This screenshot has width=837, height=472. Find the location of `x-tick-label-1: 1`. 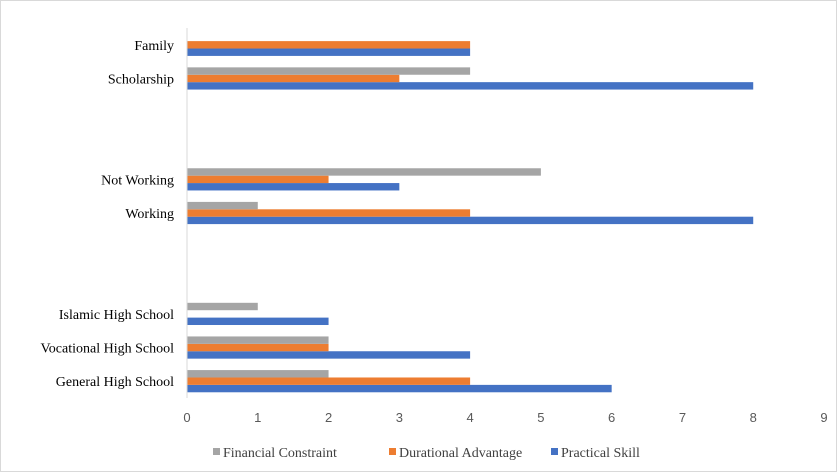

x-tick-label-1: 1 is located at coordinates (257, 417).